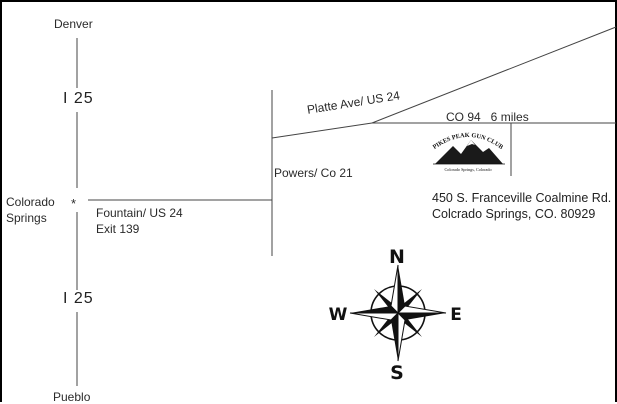  I want to click on compass-rose: N E S W, so click(395, 314).